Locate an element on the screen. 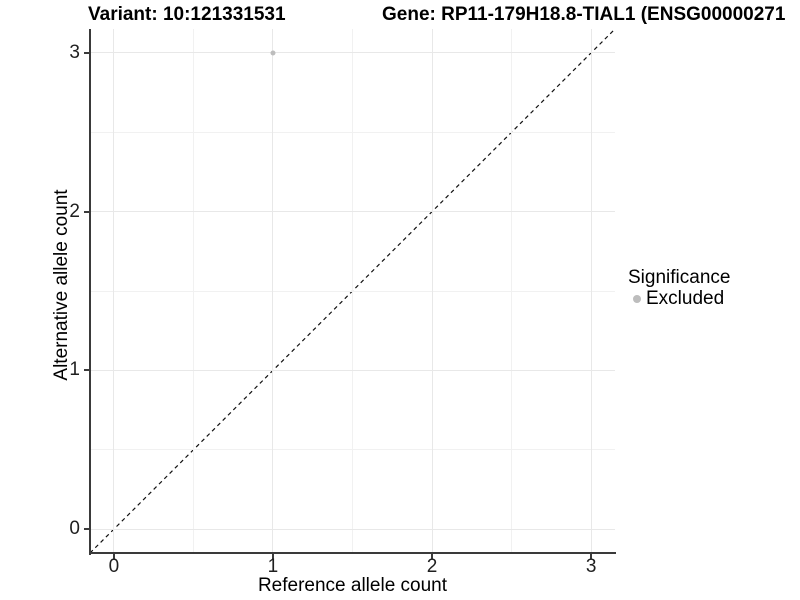 This screenshot has height=600, width=800. legend: Significance Excluded is located at coordinates (679, 288).